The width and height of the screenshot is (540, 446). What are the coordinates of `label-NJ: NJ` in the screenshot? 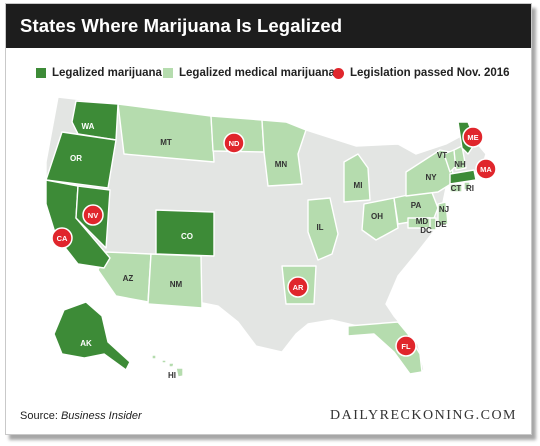 It's located at (444, 209).